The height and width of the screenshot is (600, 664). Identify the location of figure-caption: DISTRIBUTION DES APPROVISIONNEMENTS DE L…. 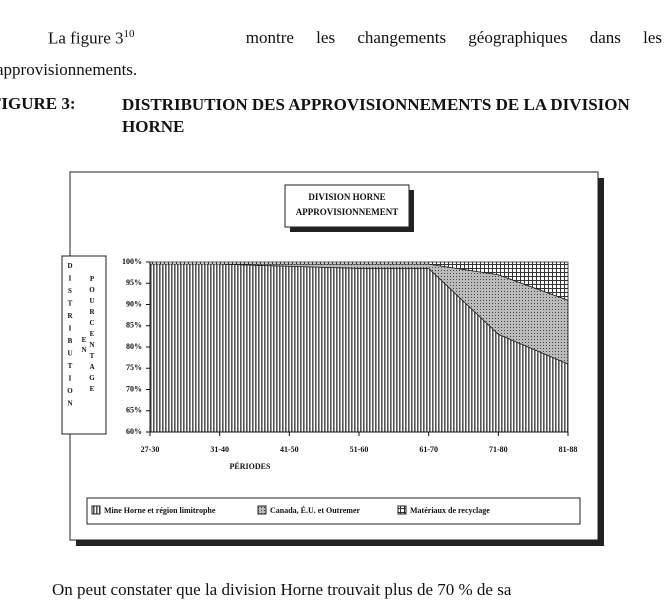
(376, 115).